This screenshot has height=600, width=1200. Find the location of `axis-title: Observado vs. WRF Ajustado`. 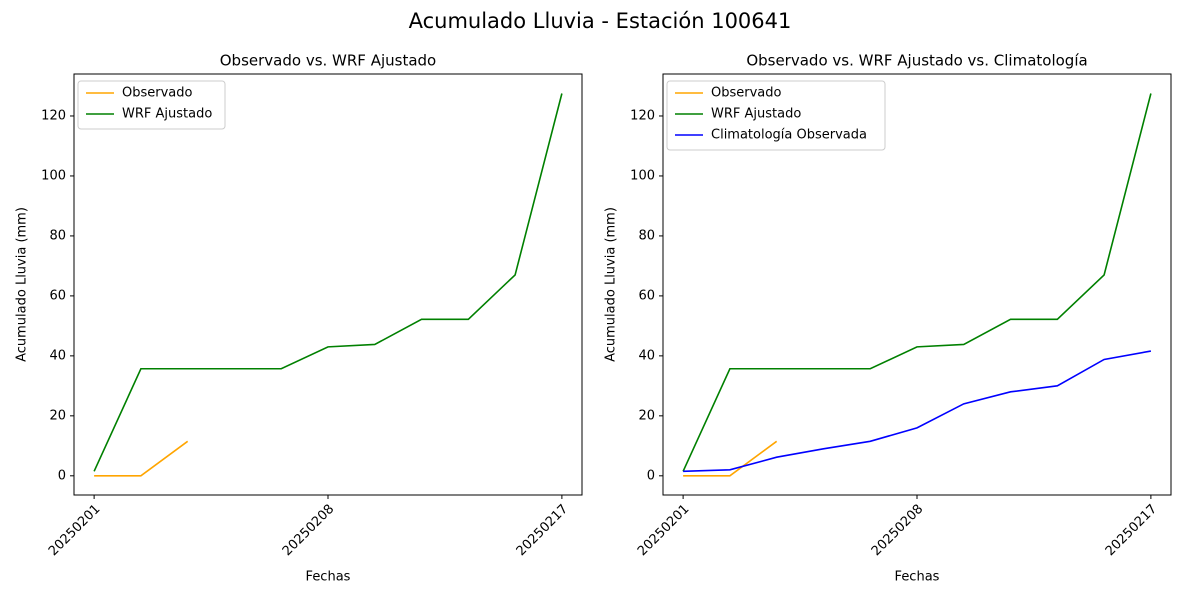

axis-title: Observado vs. WRF Ajustado is located at coordinates (328, 61).